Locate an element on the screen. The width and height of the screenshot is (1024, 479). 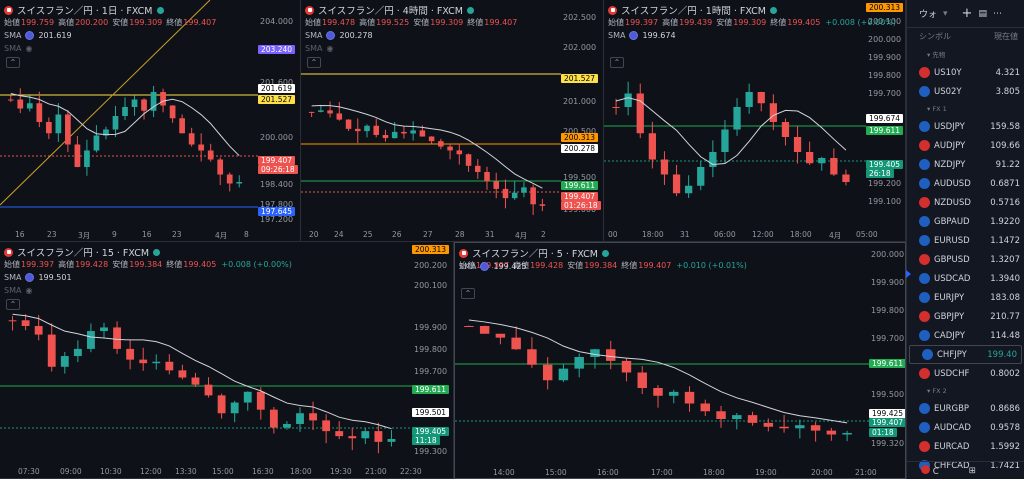
symbol-name: USDCAD is located at coordinates (952, 278).